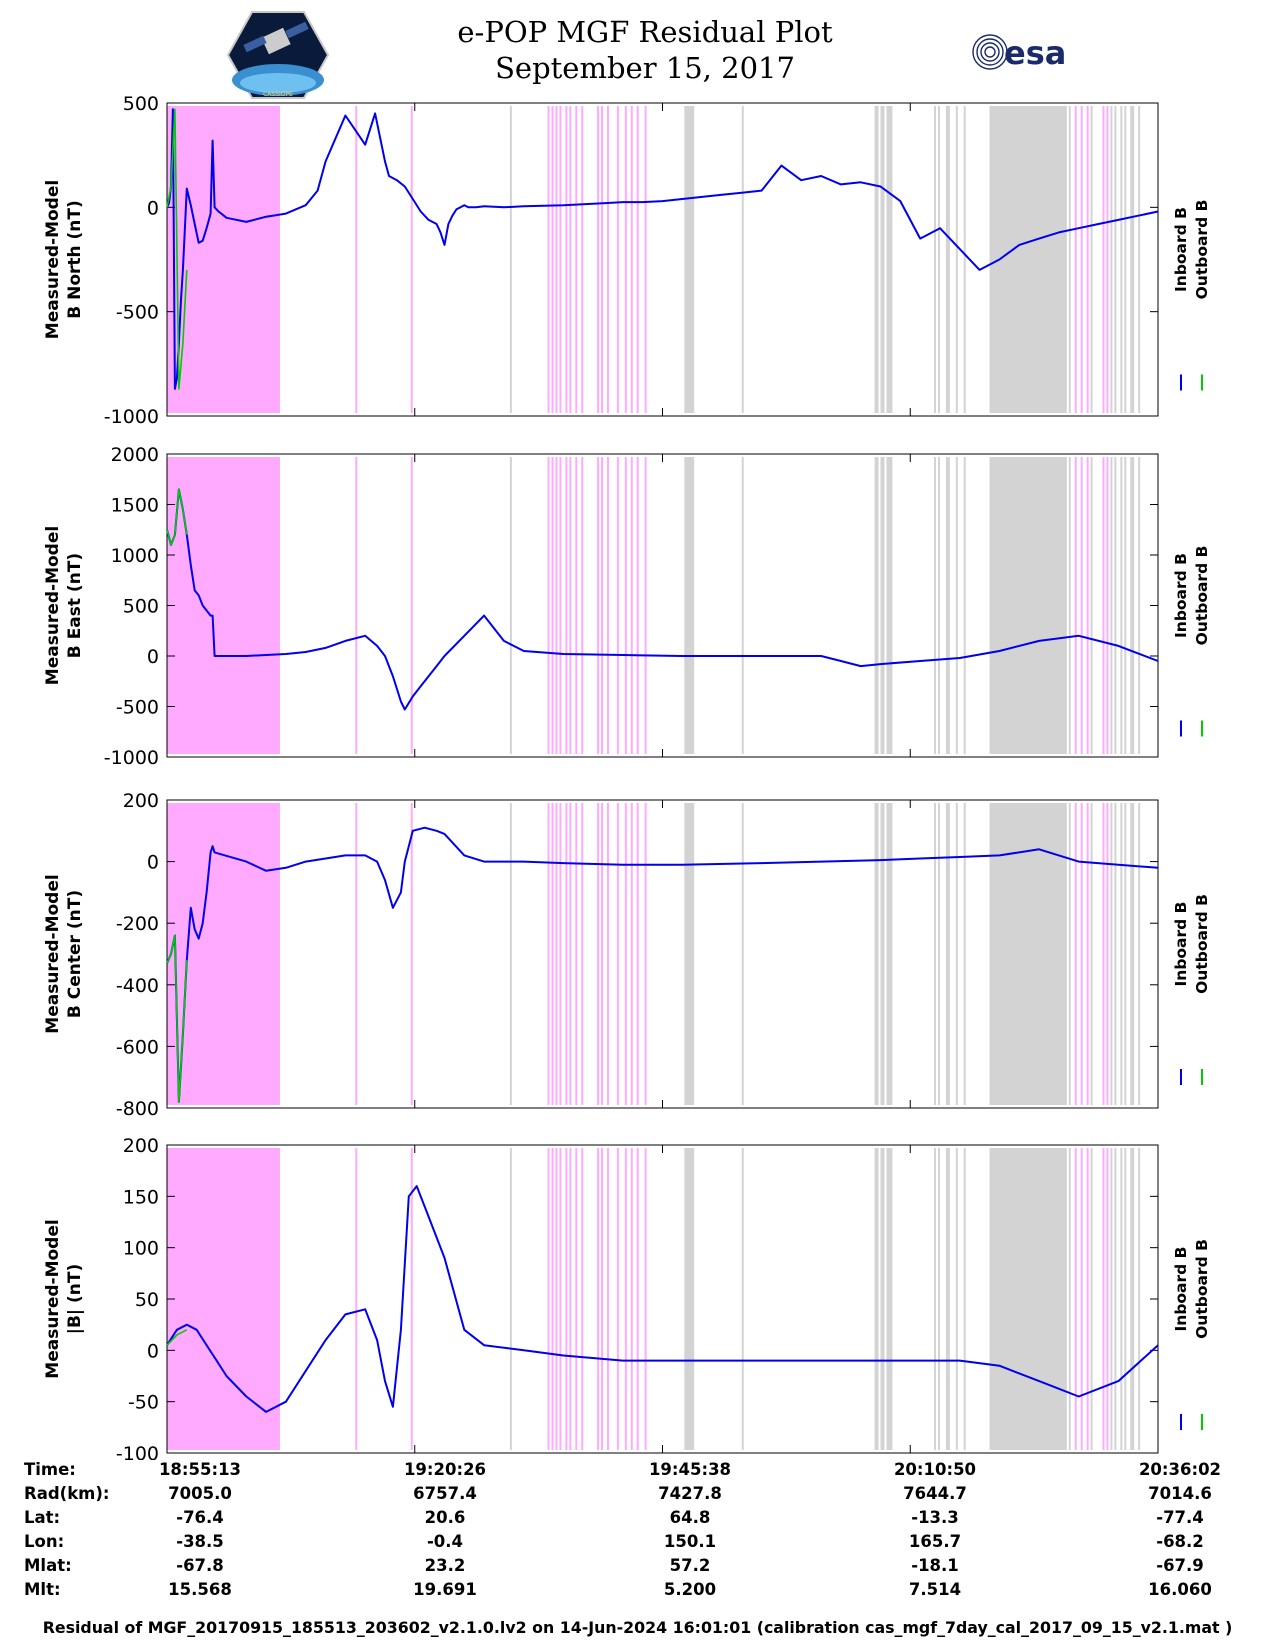 Image resolution: width=1275 pixels, height=1650 pixels. Describe the element at coordinates (75, 1299) in the screenshot. I see `y-axis-label-line-2: |B| (nT)` at that location.